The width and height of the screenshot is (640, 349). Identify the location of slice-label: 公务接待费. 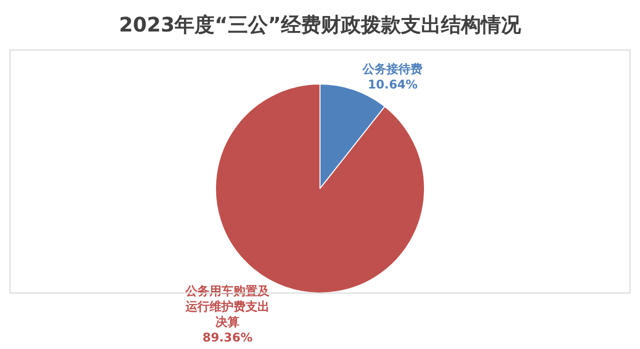
(392, 69).